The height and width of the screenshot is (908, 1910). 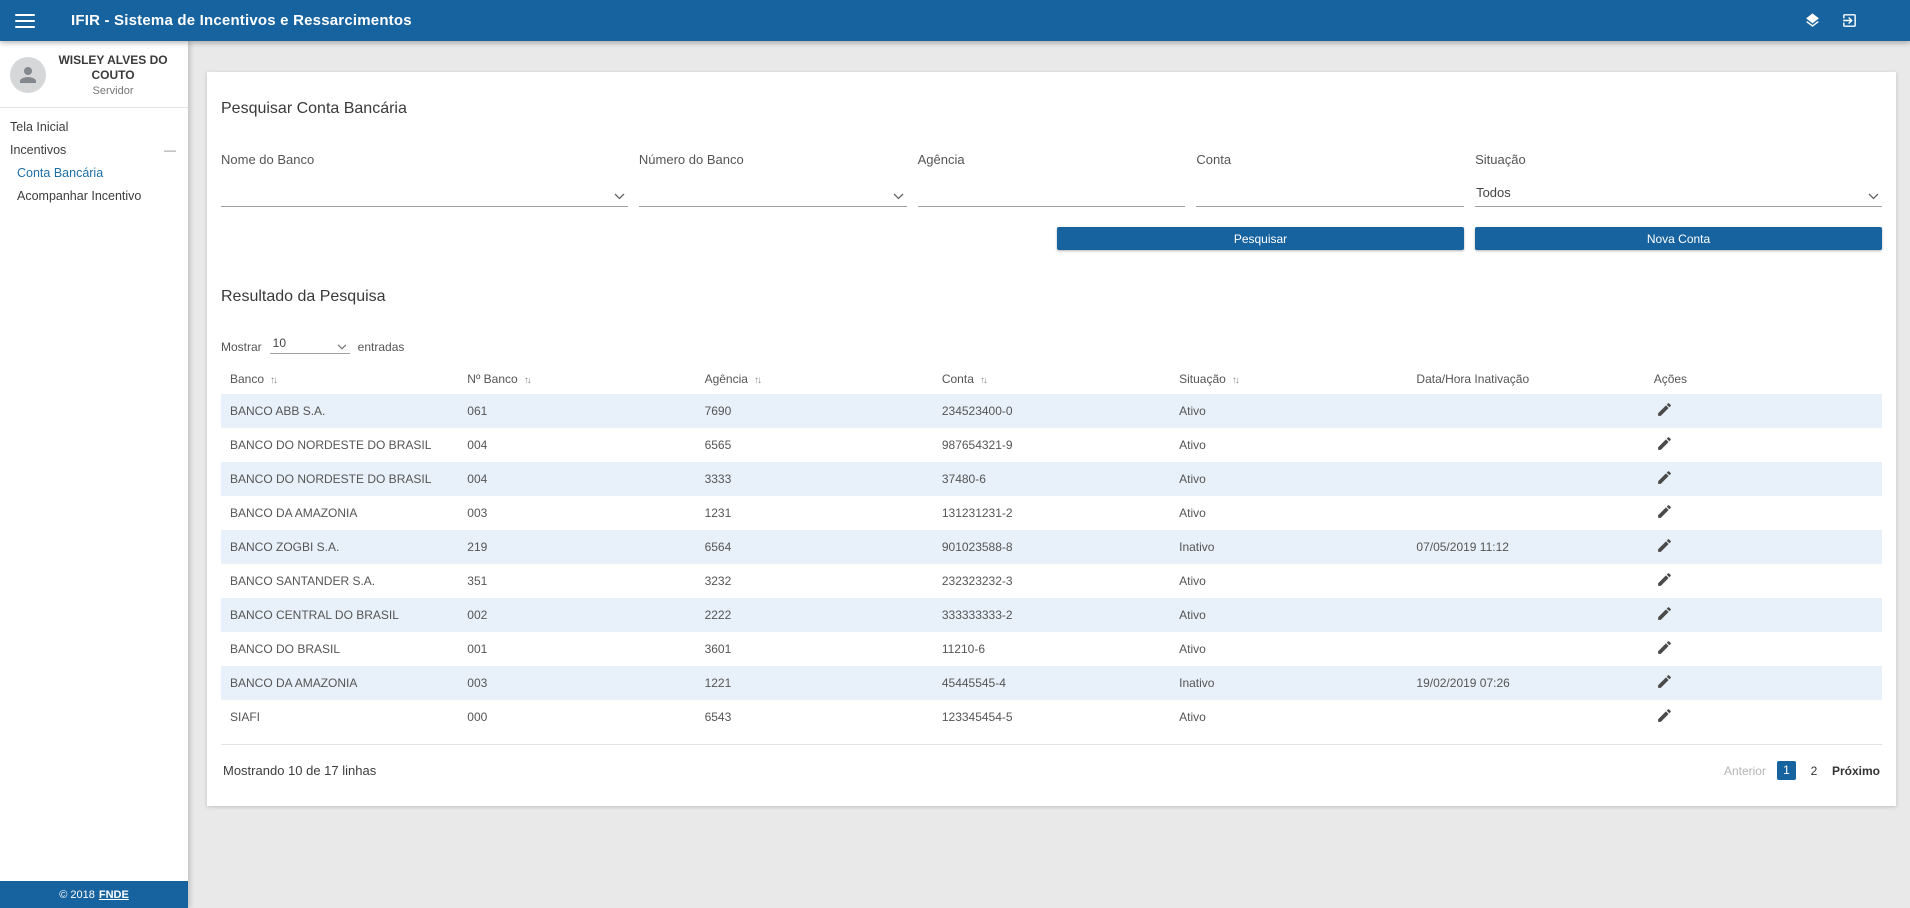 I want to click on field-numero-do-banco: Número do Banco, so click(x=772, y=179).